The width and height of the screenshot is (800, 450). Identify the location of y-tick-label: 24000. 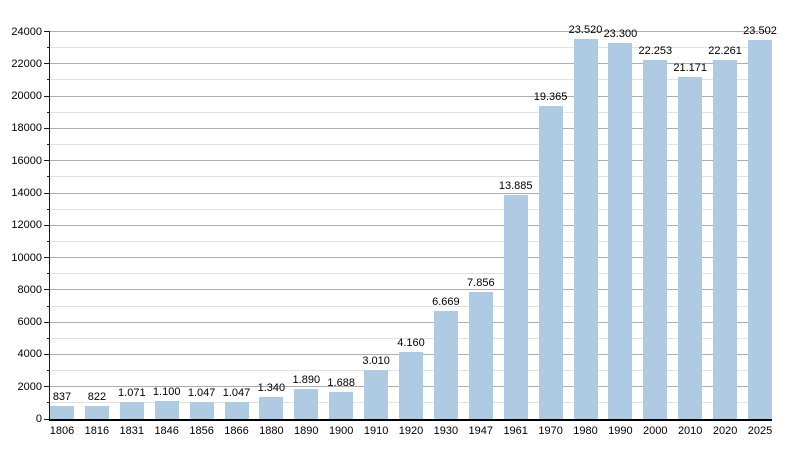
(26, 31).